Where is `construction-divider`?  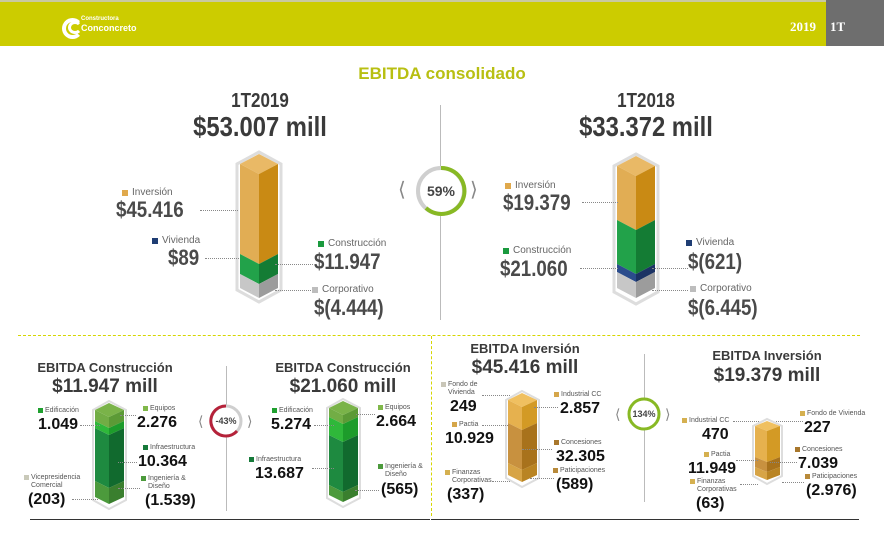
construction-divider is located at coordinates (226, 438).